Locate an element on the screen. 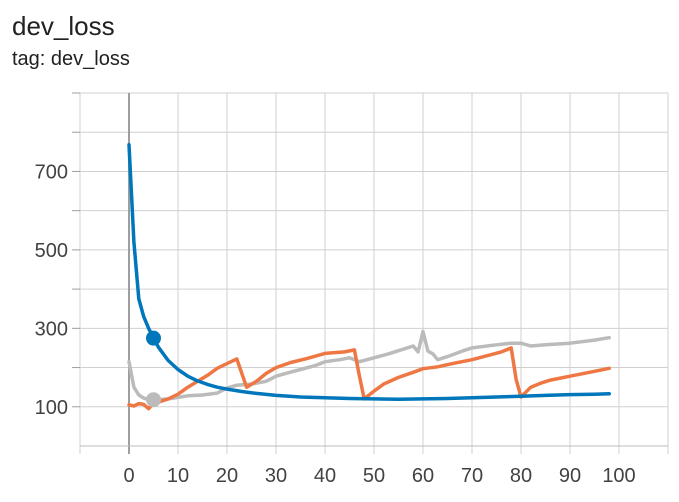  chart-title: dev_loss is located at coordinates (63, 26).